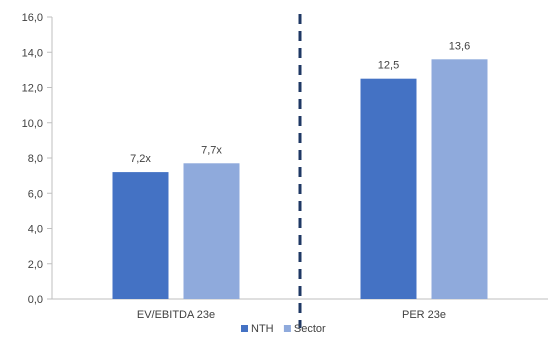  Describe the element at coordinates (35, 230) in the screenshot. I see `y-tick-label: 4,0` at that location.